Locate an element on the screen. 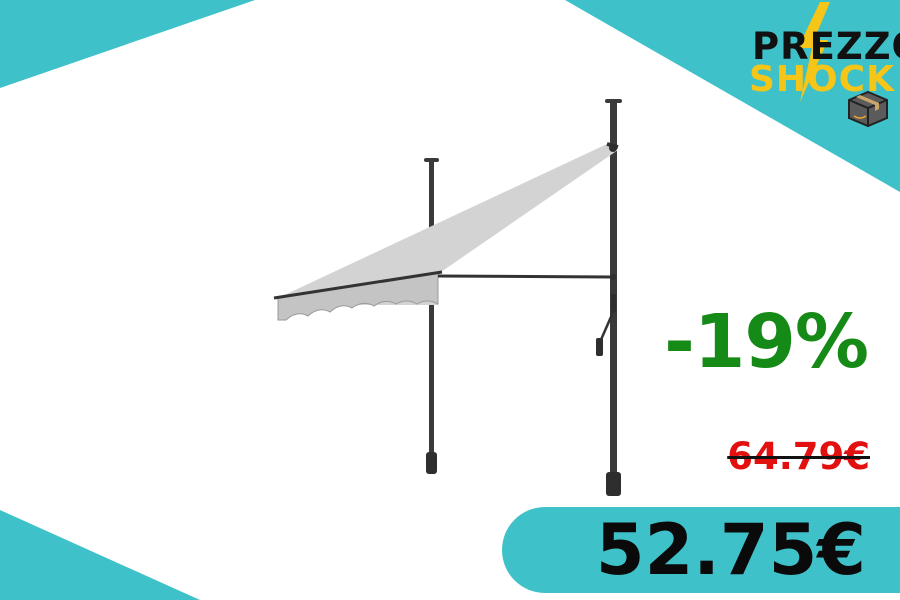 The height and width of the screenshot is (600, 900). logo-text-shock: SHOCK is located at coordinates (822, 79).